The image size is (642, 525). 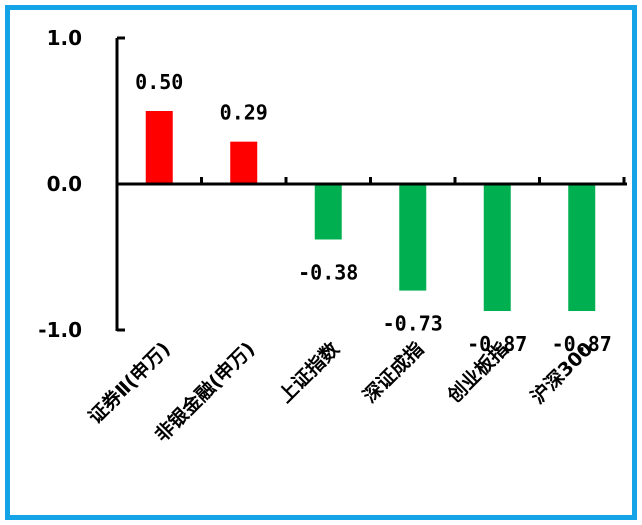 What do you see at coordinates (64, 184) in the screenshot?
I see `y-tick-label: 0.0` at bounding box center [64, 184].